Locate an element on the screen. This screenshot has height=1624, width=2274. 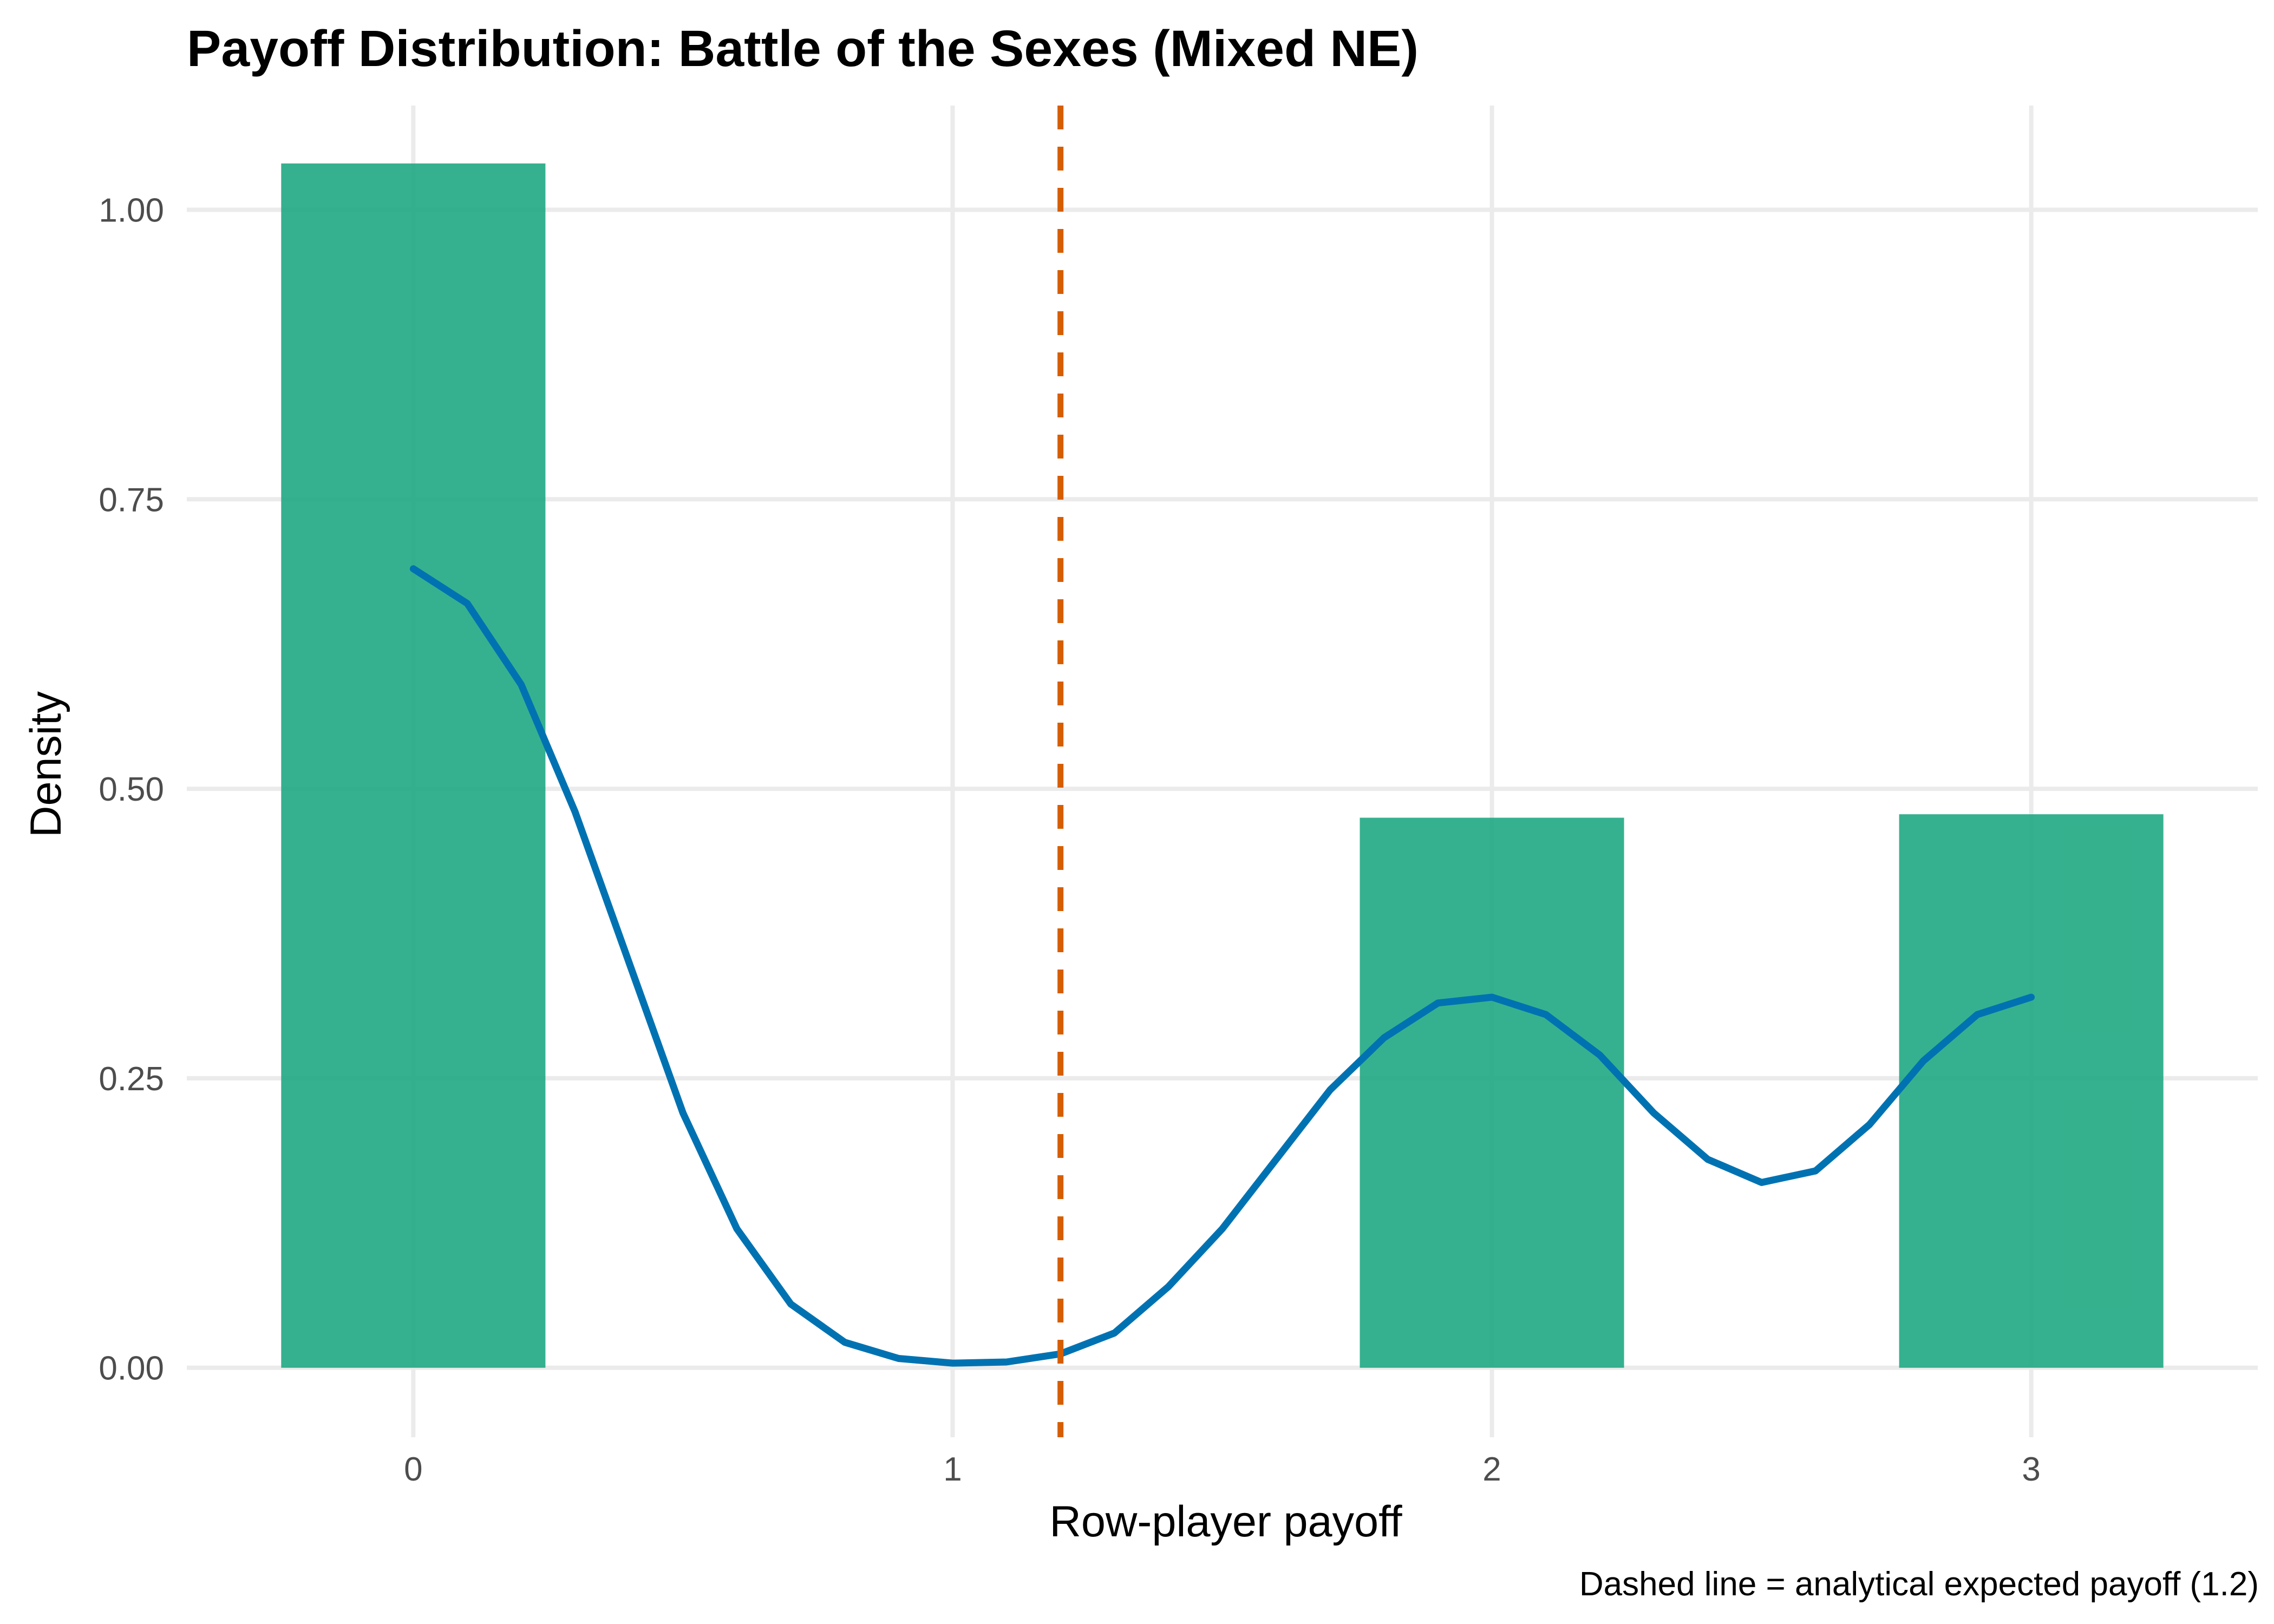
y-tick-label: 0.50 is located at coordinates (132, 790).